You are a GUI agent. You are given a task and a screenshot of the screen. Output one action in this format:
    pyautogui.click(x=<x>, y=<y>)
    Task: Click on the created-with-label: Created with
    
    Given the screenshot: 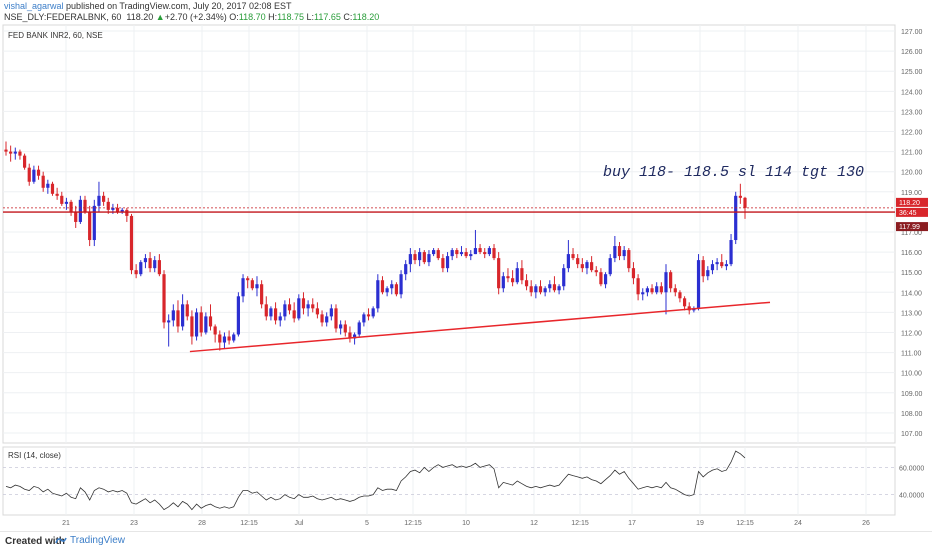 What is the action you would take?
    pyautogui.click(x=35, y=541)
    